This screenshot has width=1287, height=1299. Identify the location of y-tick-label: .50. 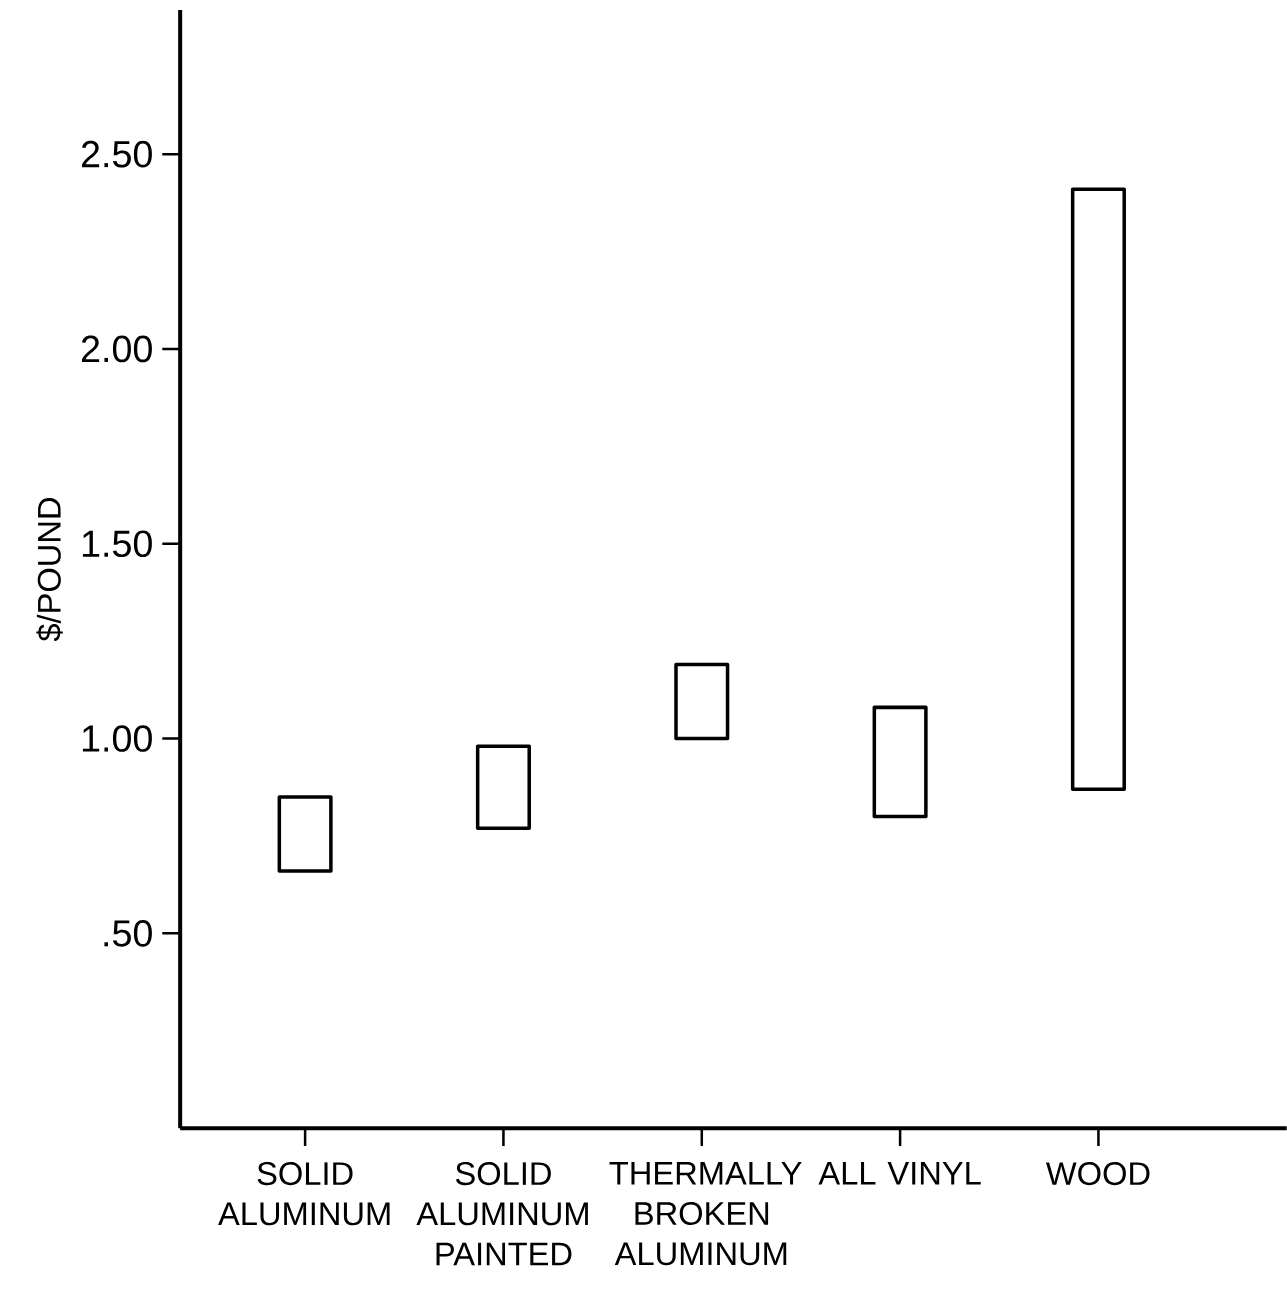
(128, 933).